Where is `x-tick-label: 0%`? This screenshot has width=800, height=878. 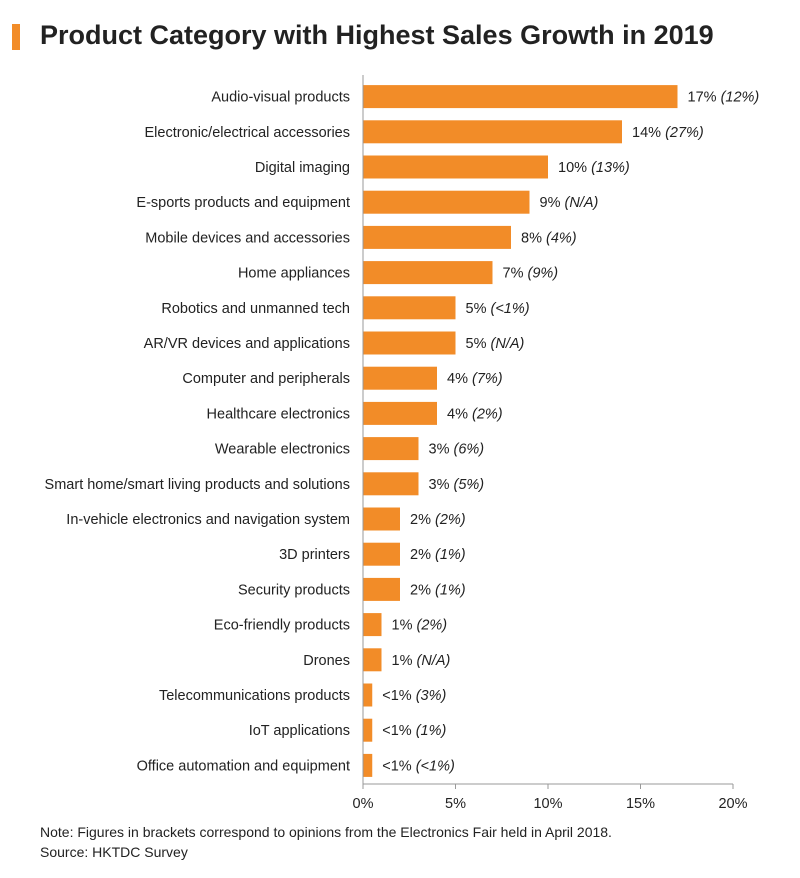 x-tick-label: 0% is located at coordinates (363, 804).